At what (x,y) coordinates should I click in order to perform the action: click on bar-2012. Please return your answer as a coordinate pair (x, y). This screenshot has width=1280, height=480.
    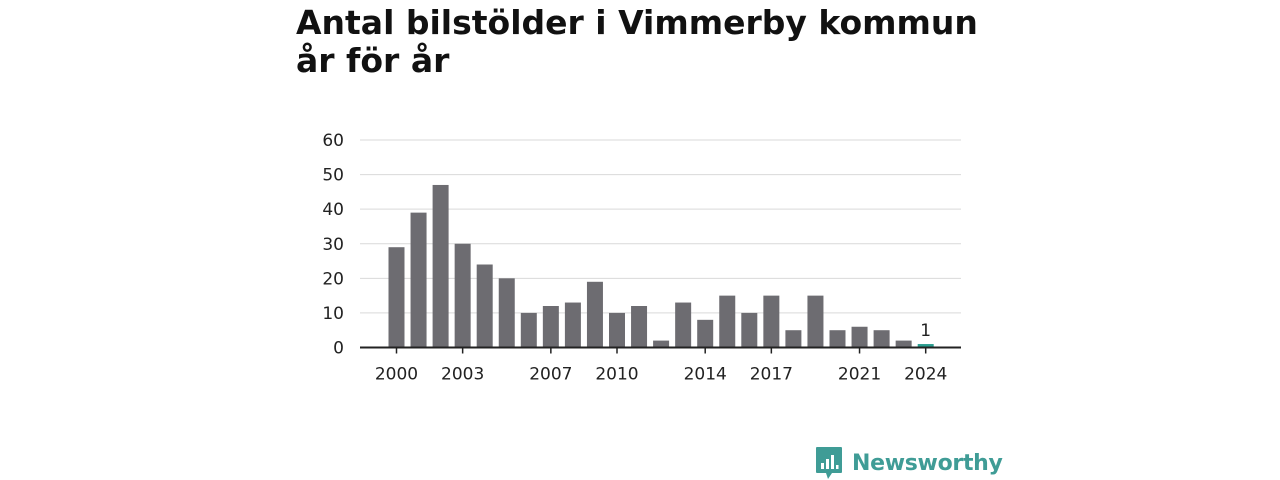
    Looking at the image, I should click on (661, 344).